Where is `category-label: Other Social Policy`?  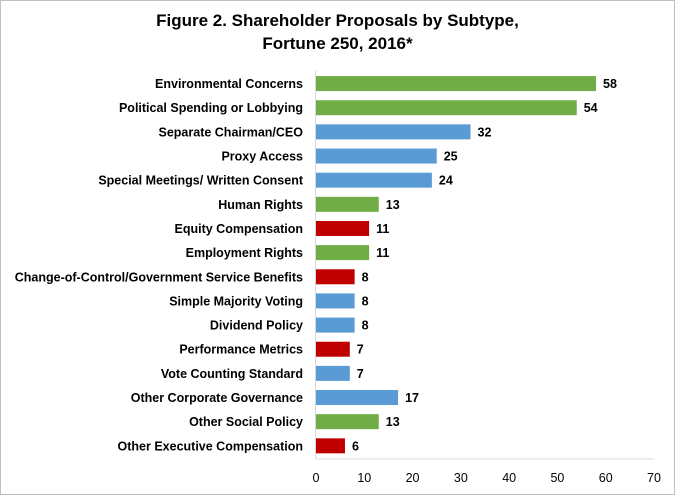 category-label: Other Social Policy is located at coordinates (246, 422).